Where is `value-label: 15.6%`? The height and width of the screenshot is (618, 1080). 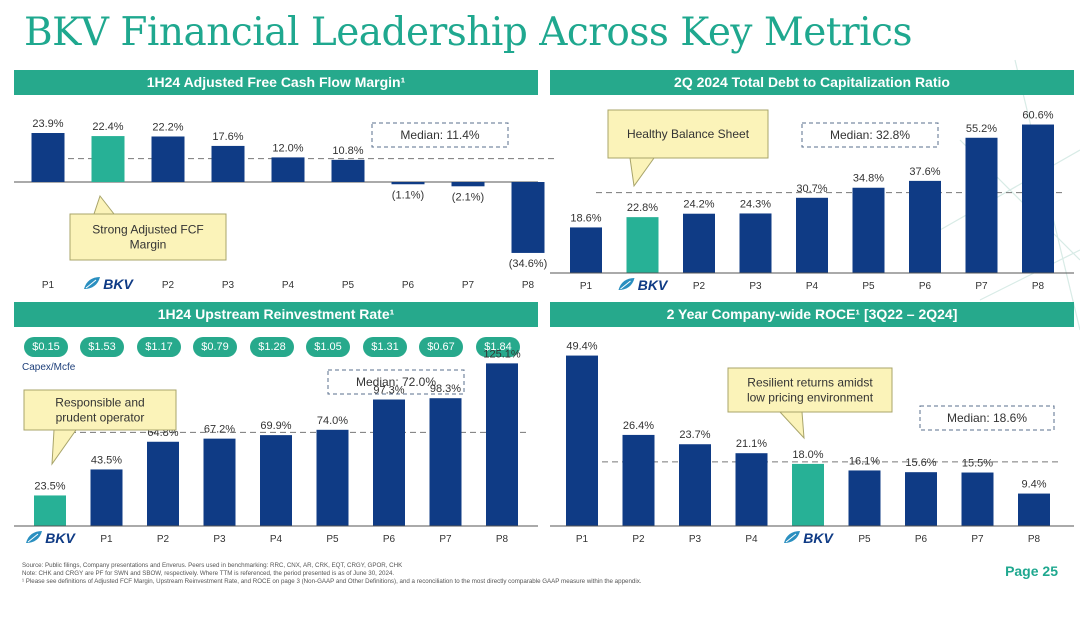 value-label: 15.6% is located at coordinates (920, 463).